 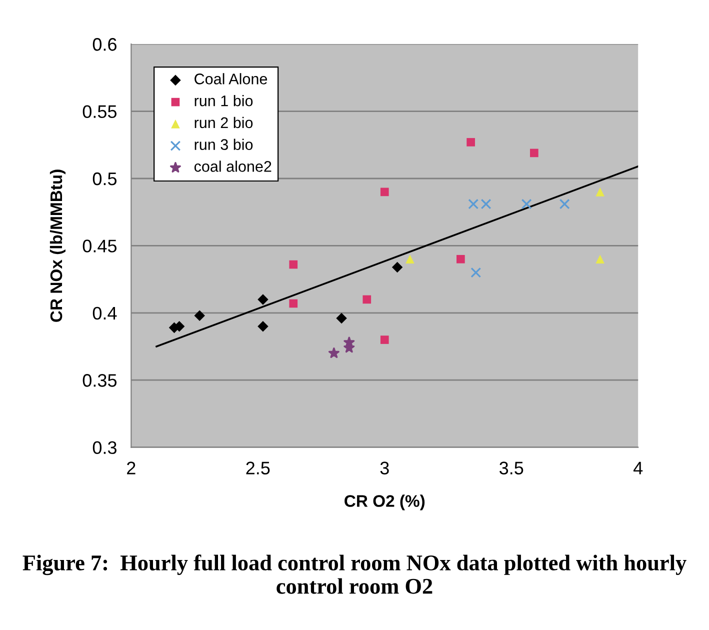 What do you see at coordinates (58, 246) in the screenshot?
I see `y-axis-title: CR NOx (lb/MMBtu)` at bounding box center [58, 246].